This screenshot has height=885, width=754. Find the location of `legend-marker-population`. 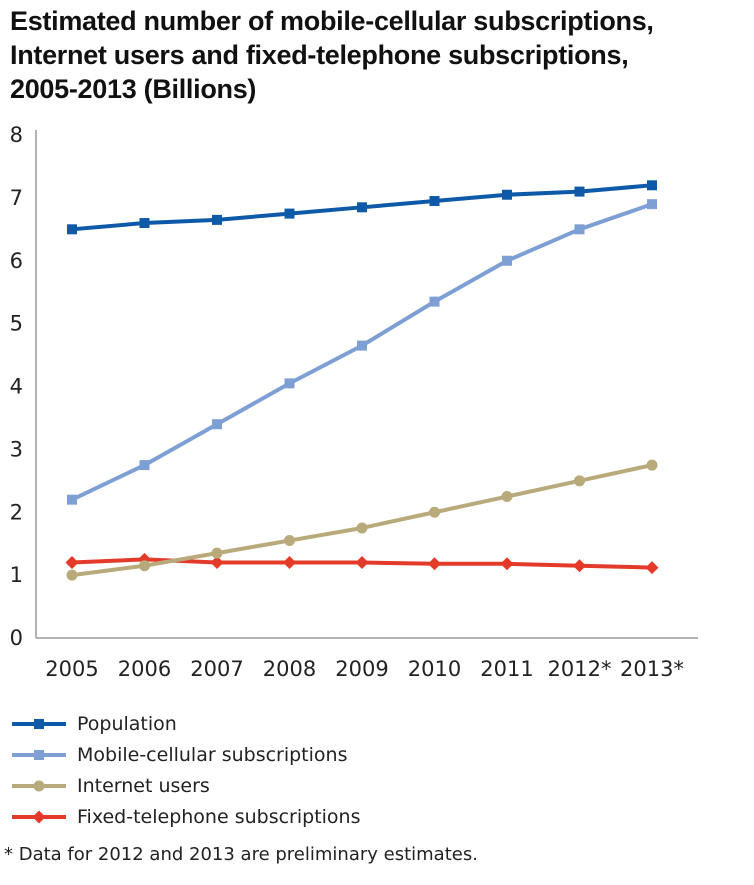

legend-marker-population is located at coordinates (39, 723).